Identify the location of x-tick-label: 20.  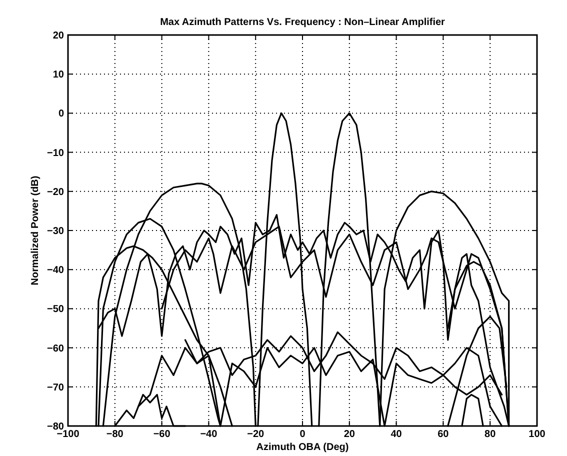
(350, 434).